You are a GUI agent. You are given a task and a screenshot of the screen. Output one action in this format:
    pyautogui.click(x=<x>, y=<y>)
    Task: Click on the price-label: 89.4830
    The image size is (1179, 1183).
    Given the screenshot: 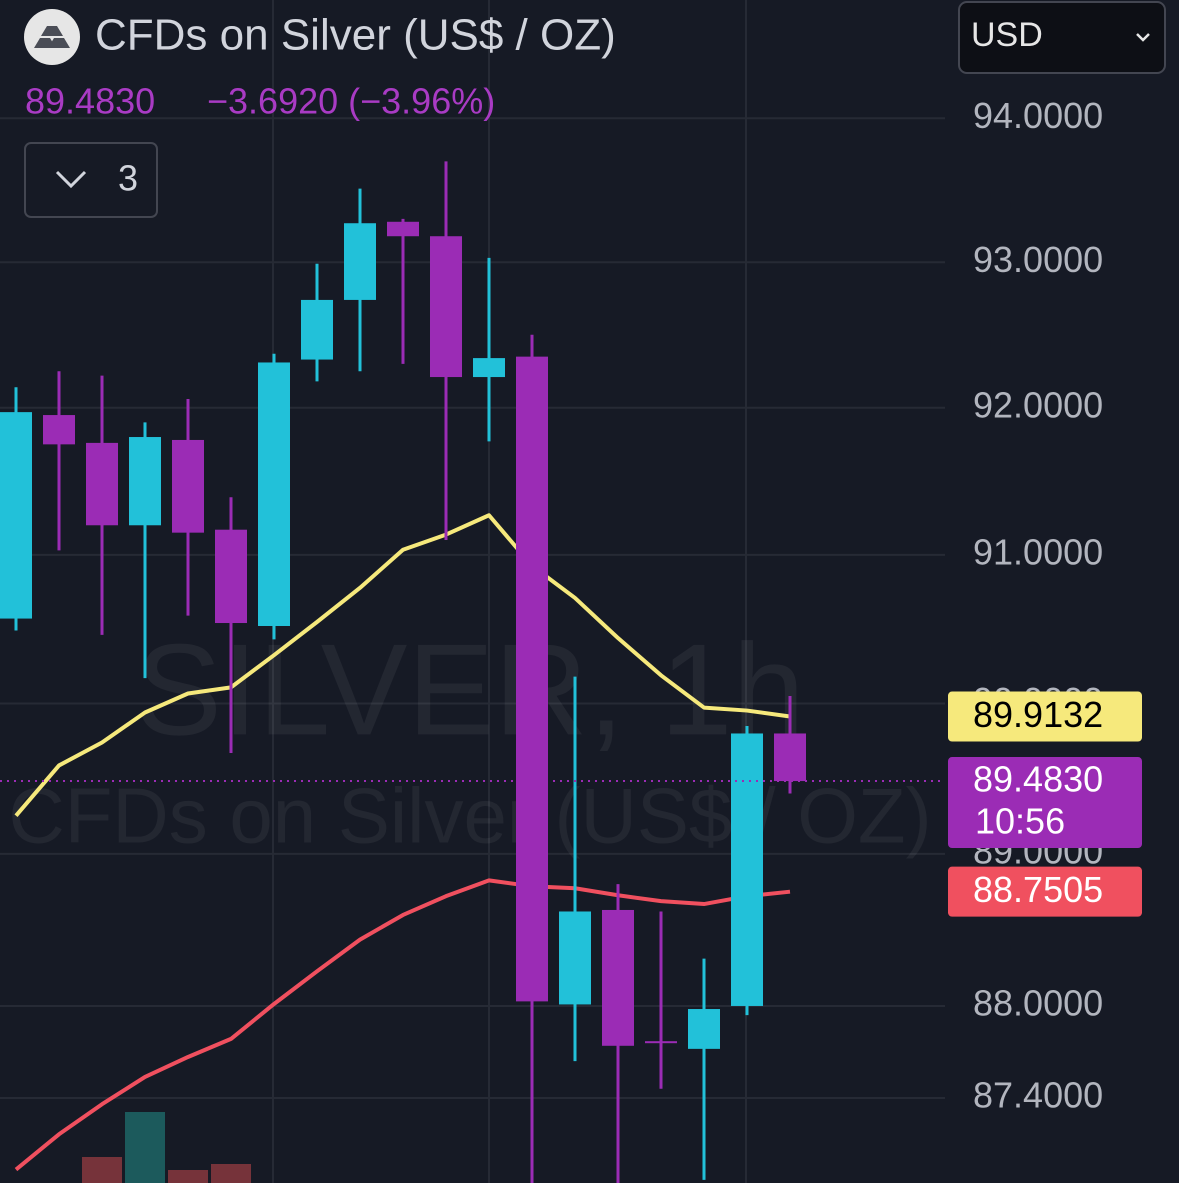 What is the action you would take?
    pyautogui.click(x=1038, y=779)
    